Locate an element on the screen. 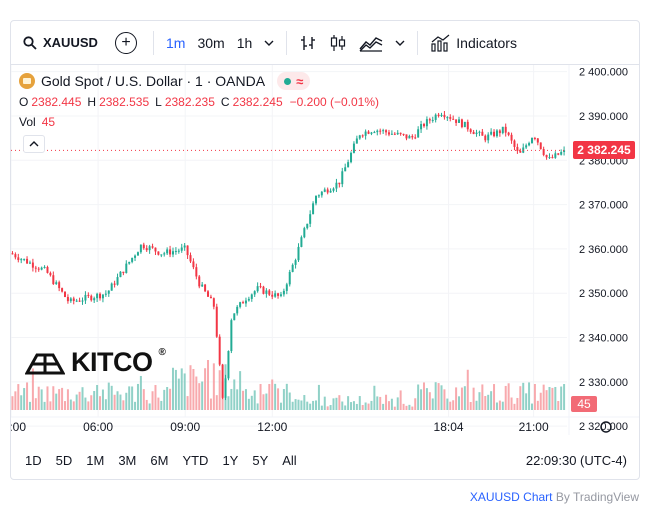  range-1d-button: 1D is located at coordinates (33, 460).